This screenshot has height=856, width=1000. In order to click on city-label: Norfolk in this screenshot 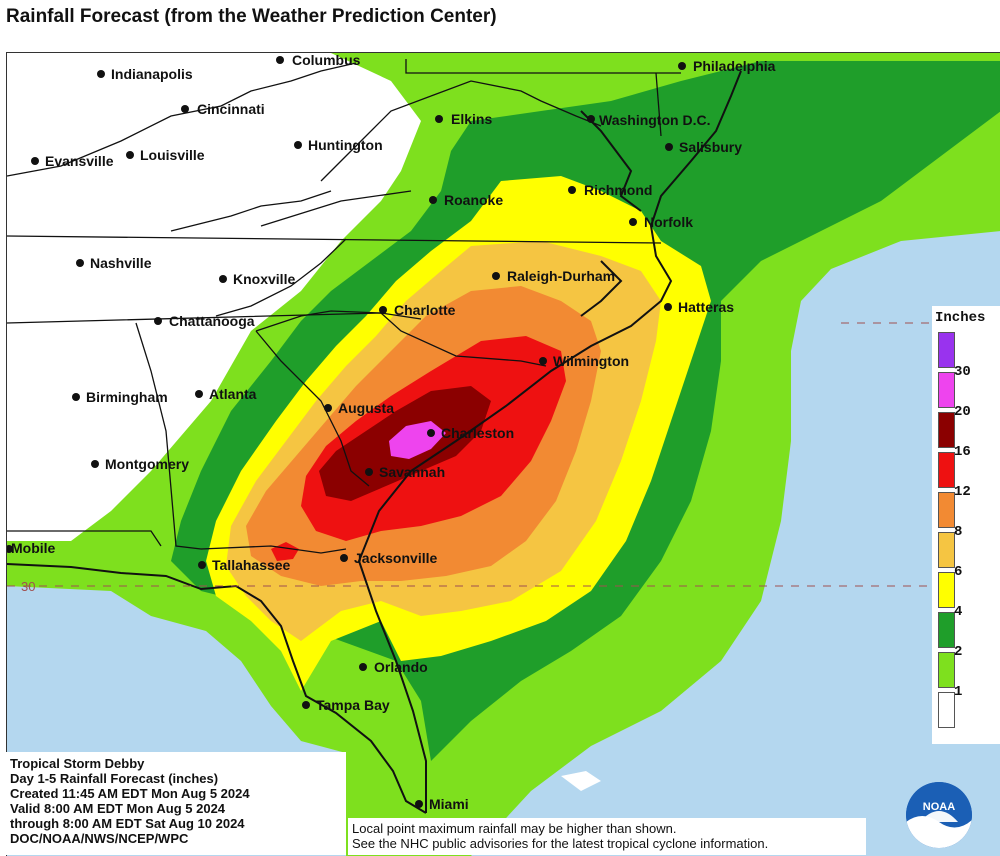, I will do `click(668, 222)`.